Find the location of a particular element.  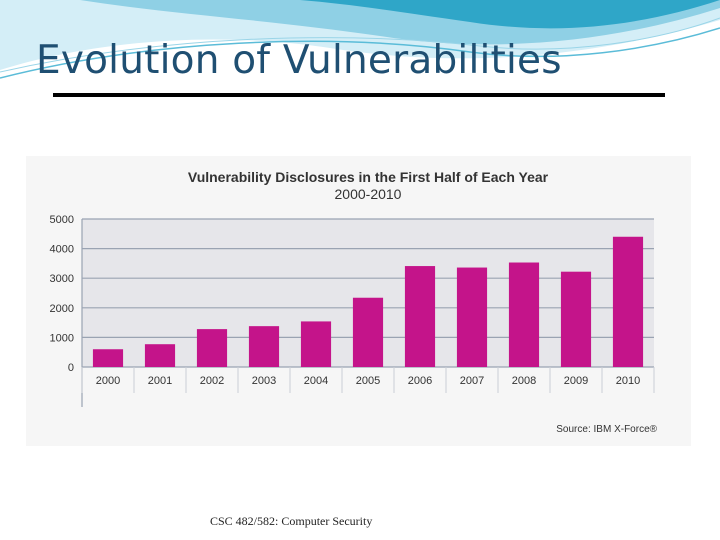

bar-2004 is located at coordinates (316, 344).